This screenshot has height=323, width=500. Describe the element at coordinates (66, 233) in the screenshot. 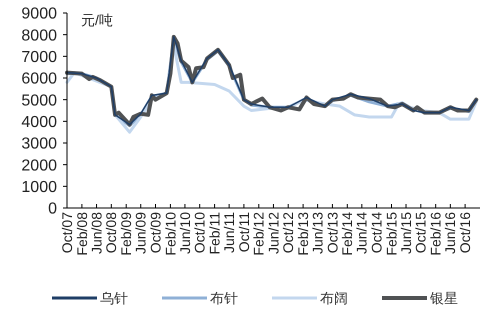

I see `x-tick-label: Oct/07` at that location.